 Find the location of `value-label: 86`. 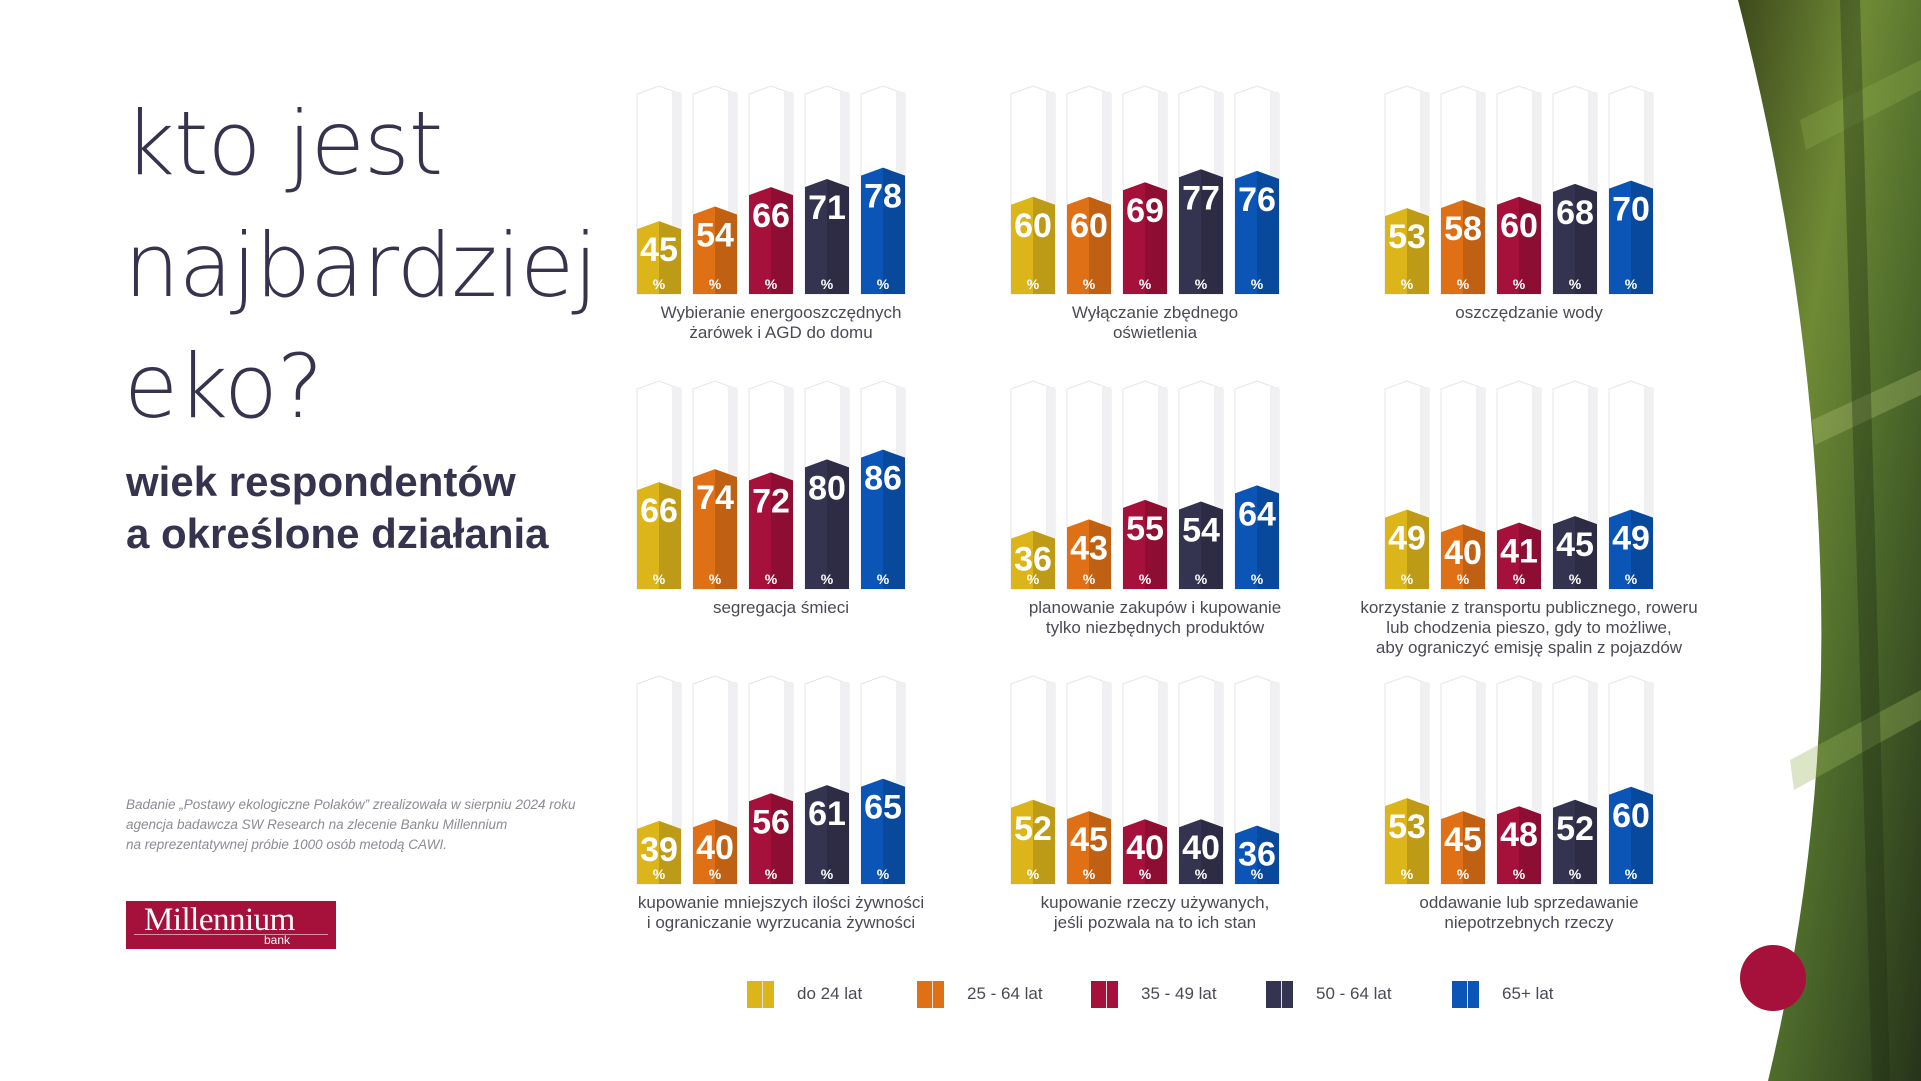

value-label: 86 is located at coordinates (883, 479).